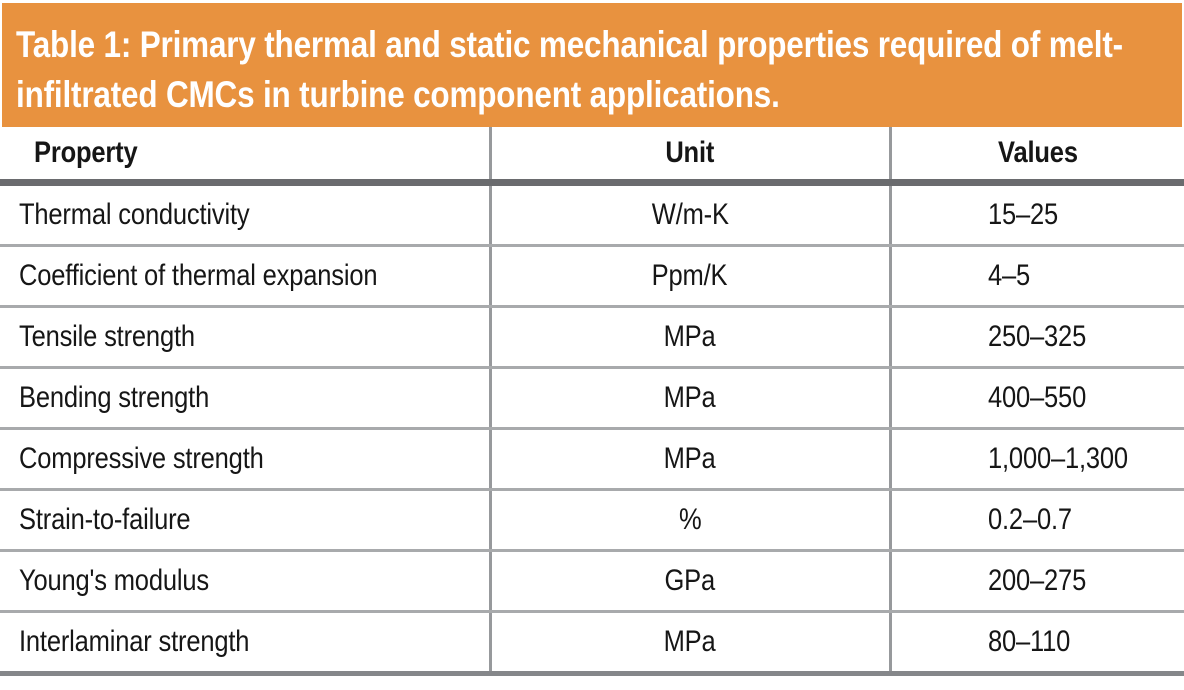 The width and height of the screenshot is (1184, 690). I want to click on cell-property: Bending strength, so click(245, 398).